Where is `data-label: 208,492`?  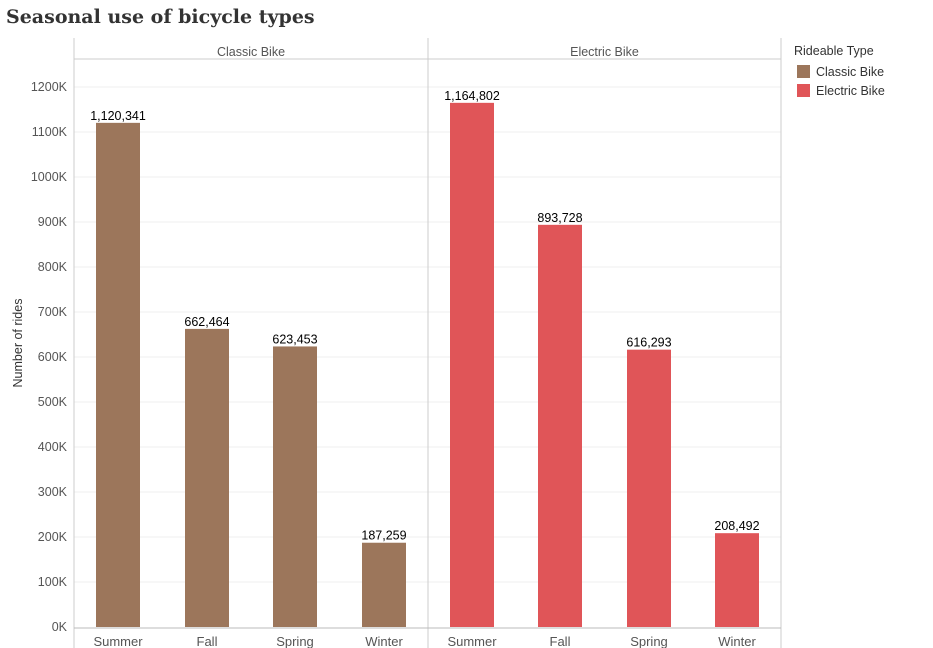 data-label: 208,492 is located at coordinates (736, 526).